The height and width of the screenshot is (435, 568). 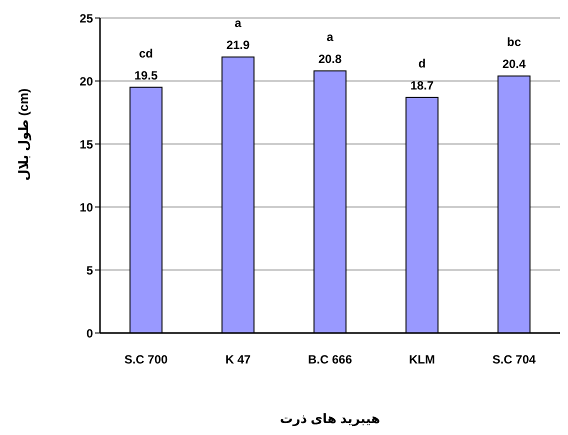 I want to click on x-tick-label: KLM, so click(x=422, y=359).